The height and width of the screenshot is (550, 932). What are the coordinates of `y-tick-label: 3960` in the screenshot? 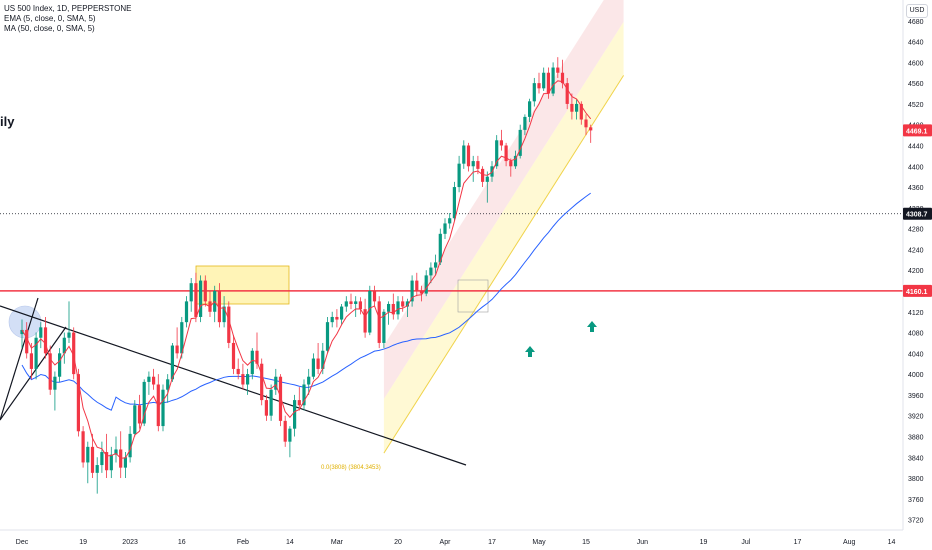 It's located at (916, 396).